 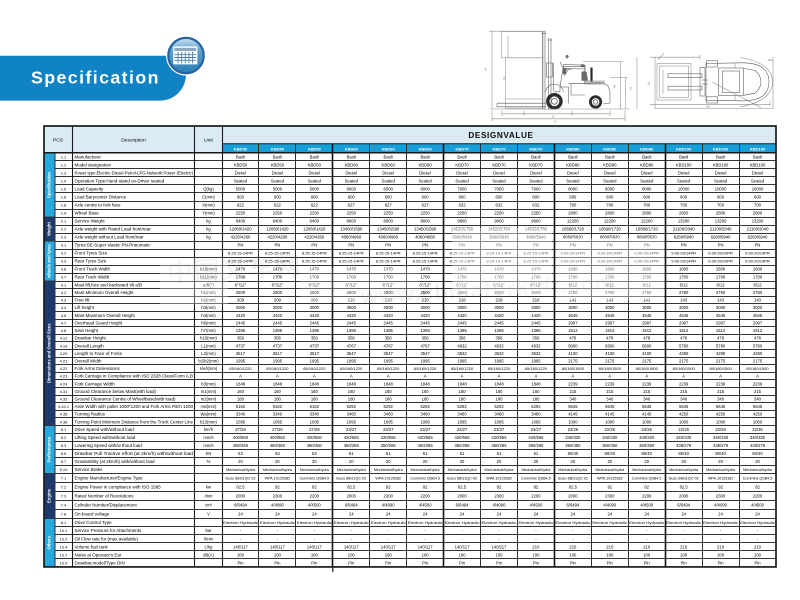 What do you see at coordinates (351, 487) in the screenshot?
I see `svg-text: 82.5` at bounding box center [351, 487].